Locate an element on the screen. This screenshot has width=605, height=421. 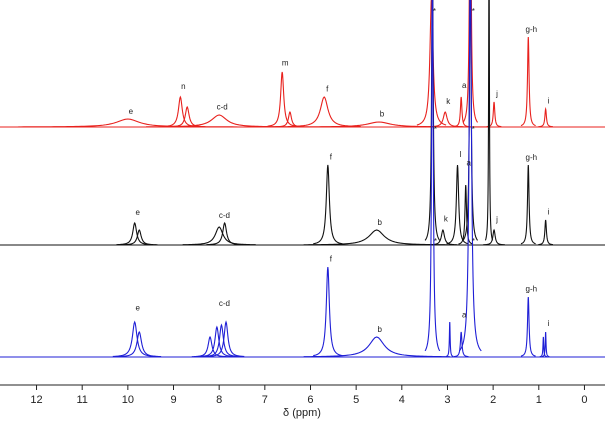
x-tick-label: 3 is located at coordinates (447, 400).